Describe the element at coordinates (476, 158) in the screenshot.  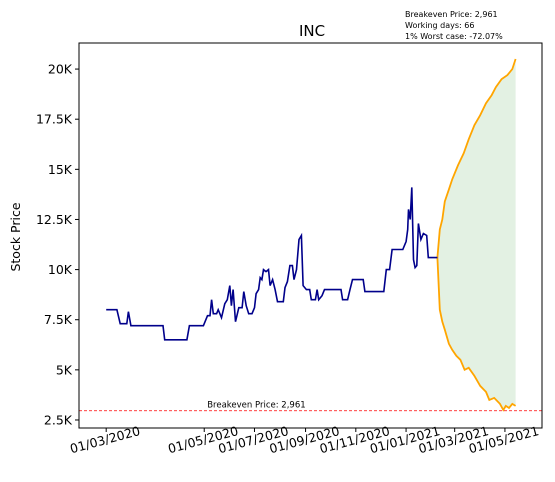
I see `series-line-projection-upper` at that location.